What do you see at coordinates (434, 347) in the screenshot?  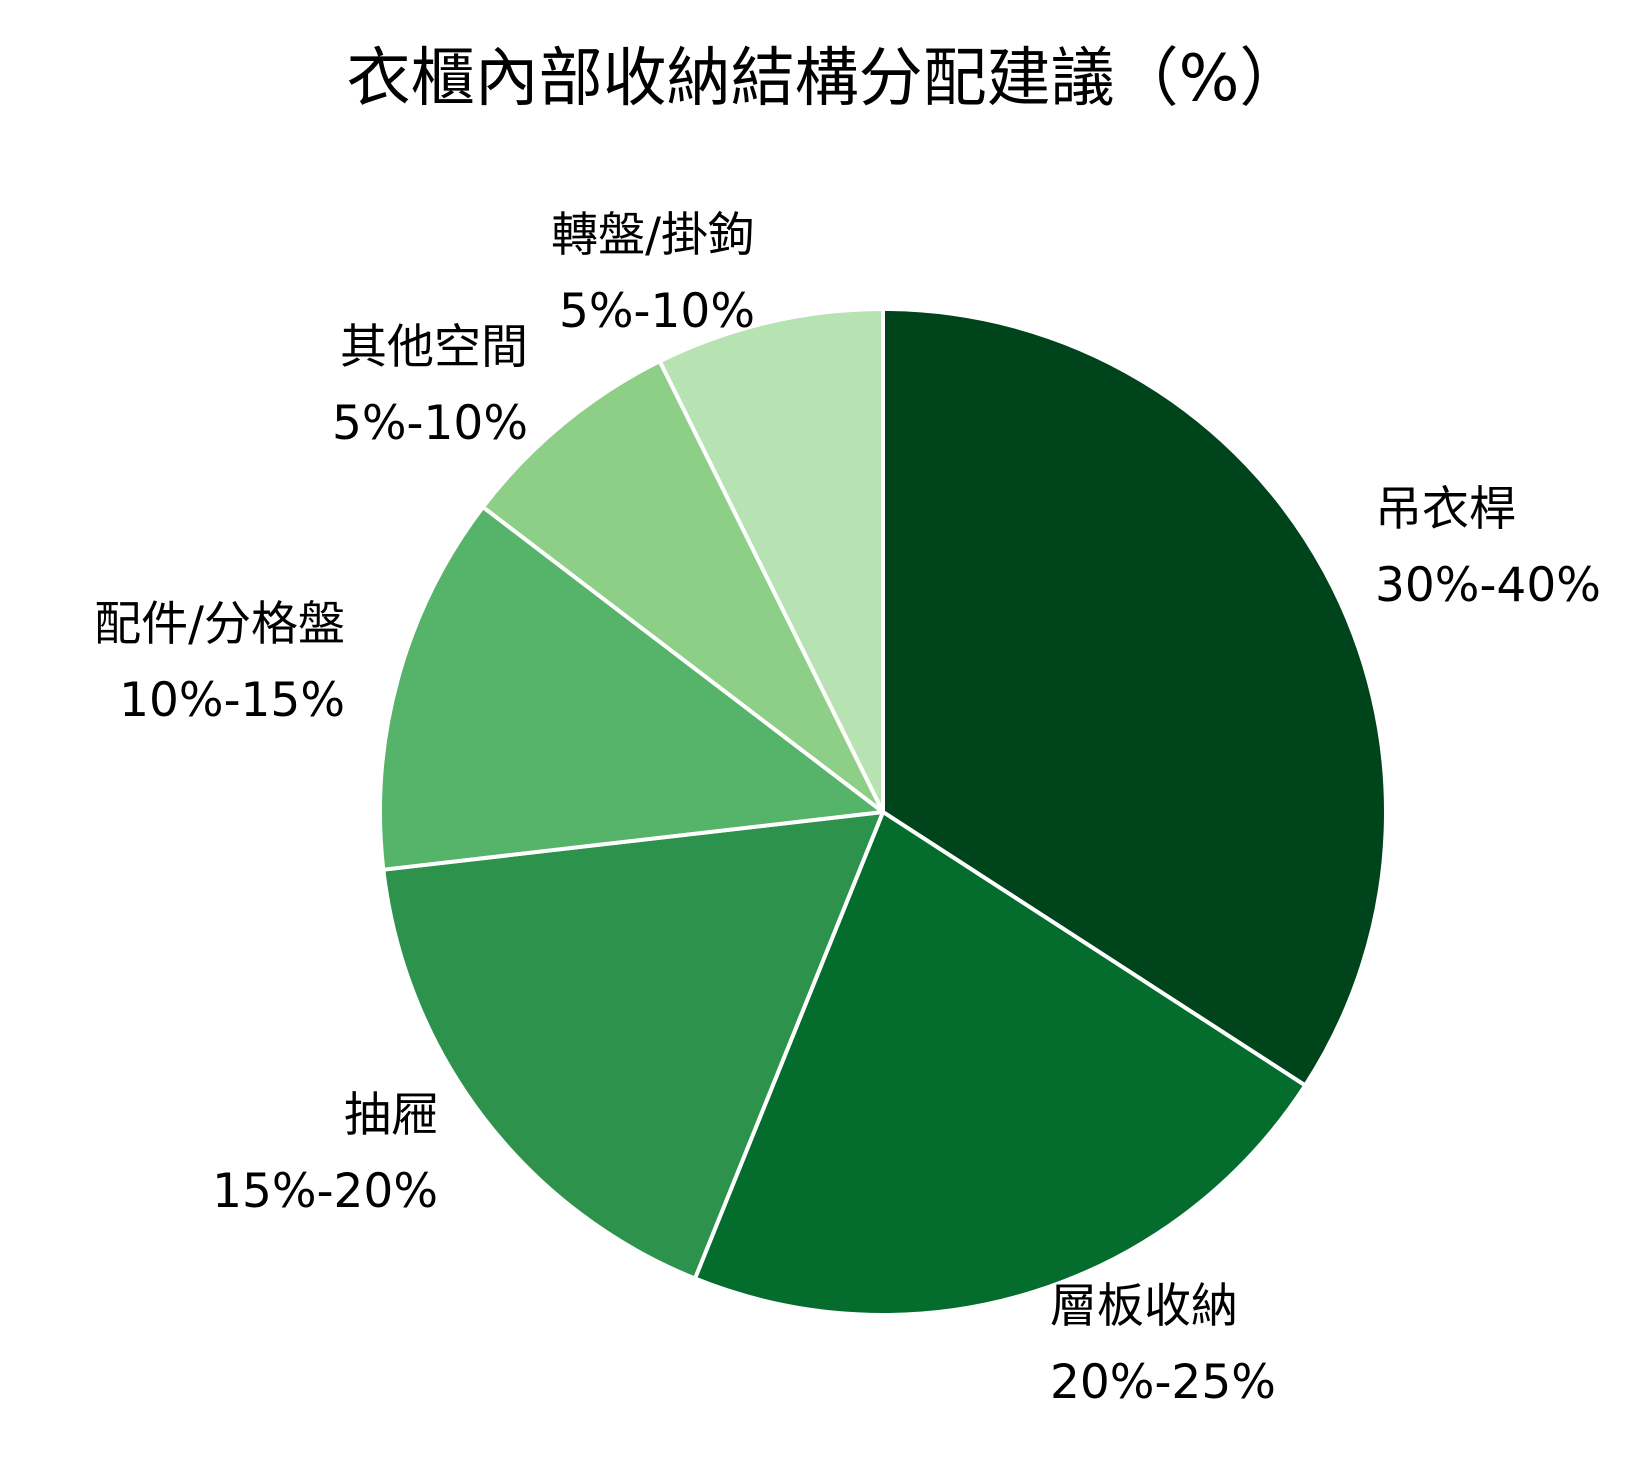 I see `slice-label: 其他空間` at bounding box center [434, 347].